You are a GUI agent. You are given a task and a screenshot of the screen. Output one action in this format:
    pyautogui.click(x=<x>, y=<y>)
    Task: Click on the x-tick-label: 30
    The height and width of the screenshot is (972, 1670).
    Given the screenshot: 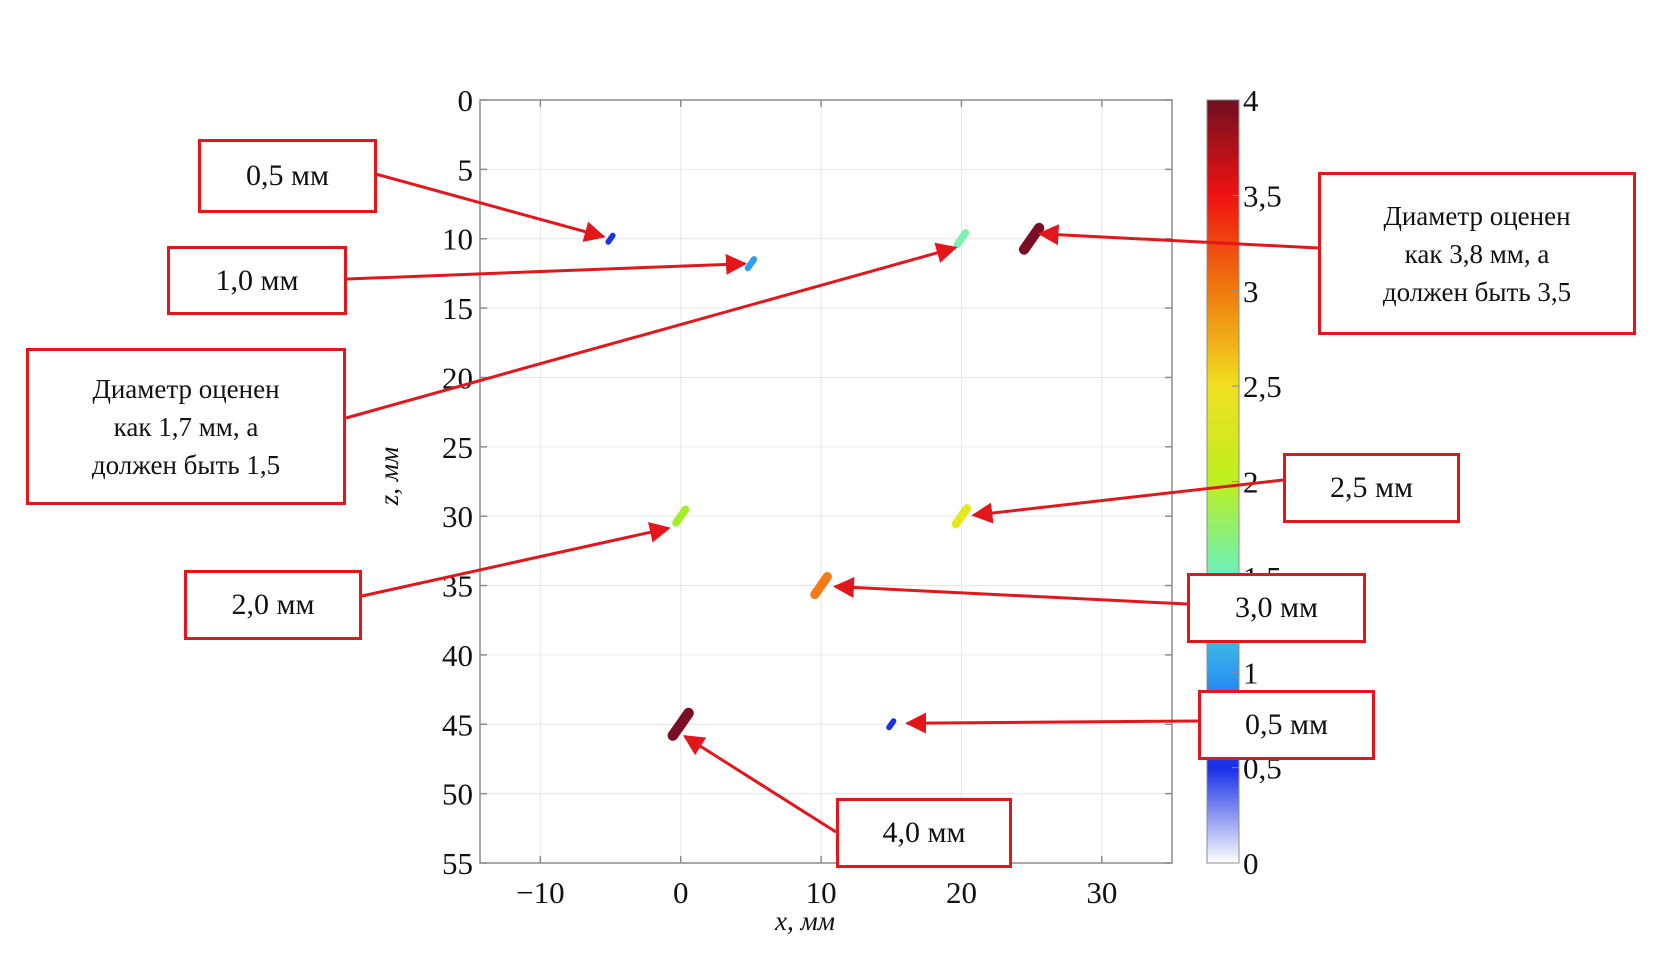 What is the action you would take?
    pyautogui.click(x=1101, y=892)
    